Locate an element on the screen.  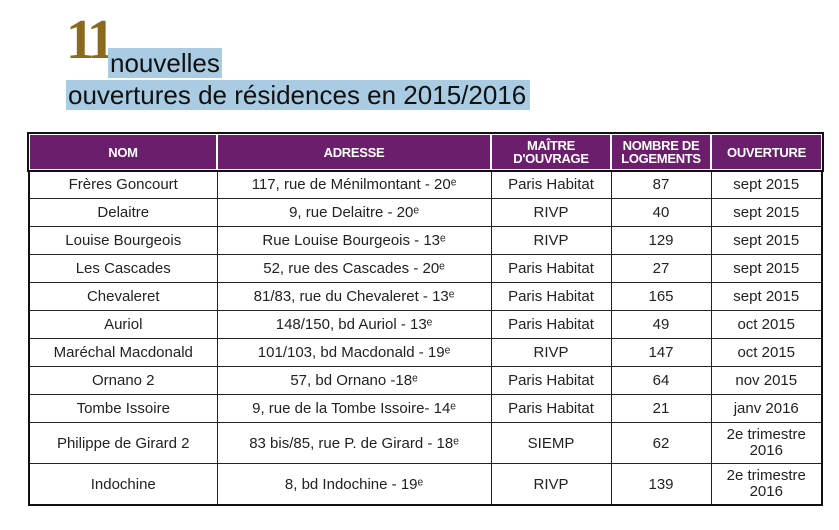
cell-logements: 64 is located at coordinates (661, 380).